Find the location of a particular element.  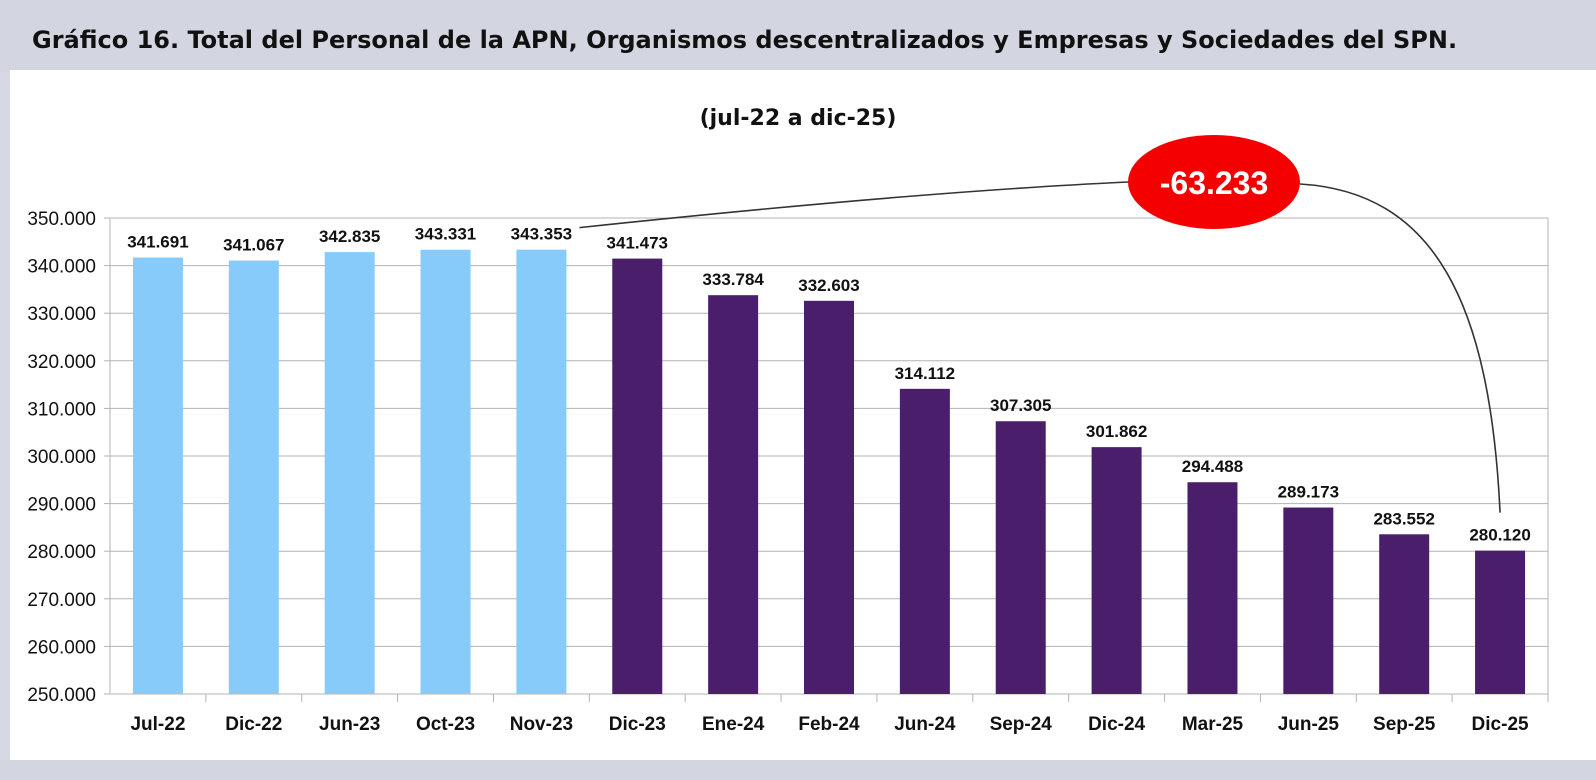

data-label: 341.691 is located at coordinates (157, 242).